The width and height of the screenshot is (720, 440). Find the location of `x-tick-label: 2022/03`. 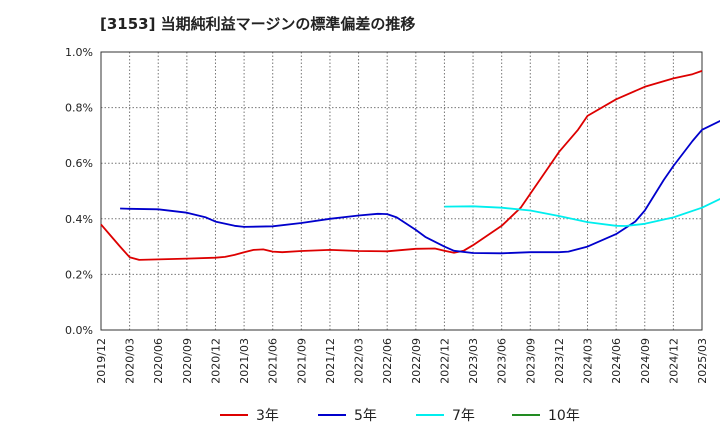

x-tick-label: 2022/03 is located at coordinates (359, 361).